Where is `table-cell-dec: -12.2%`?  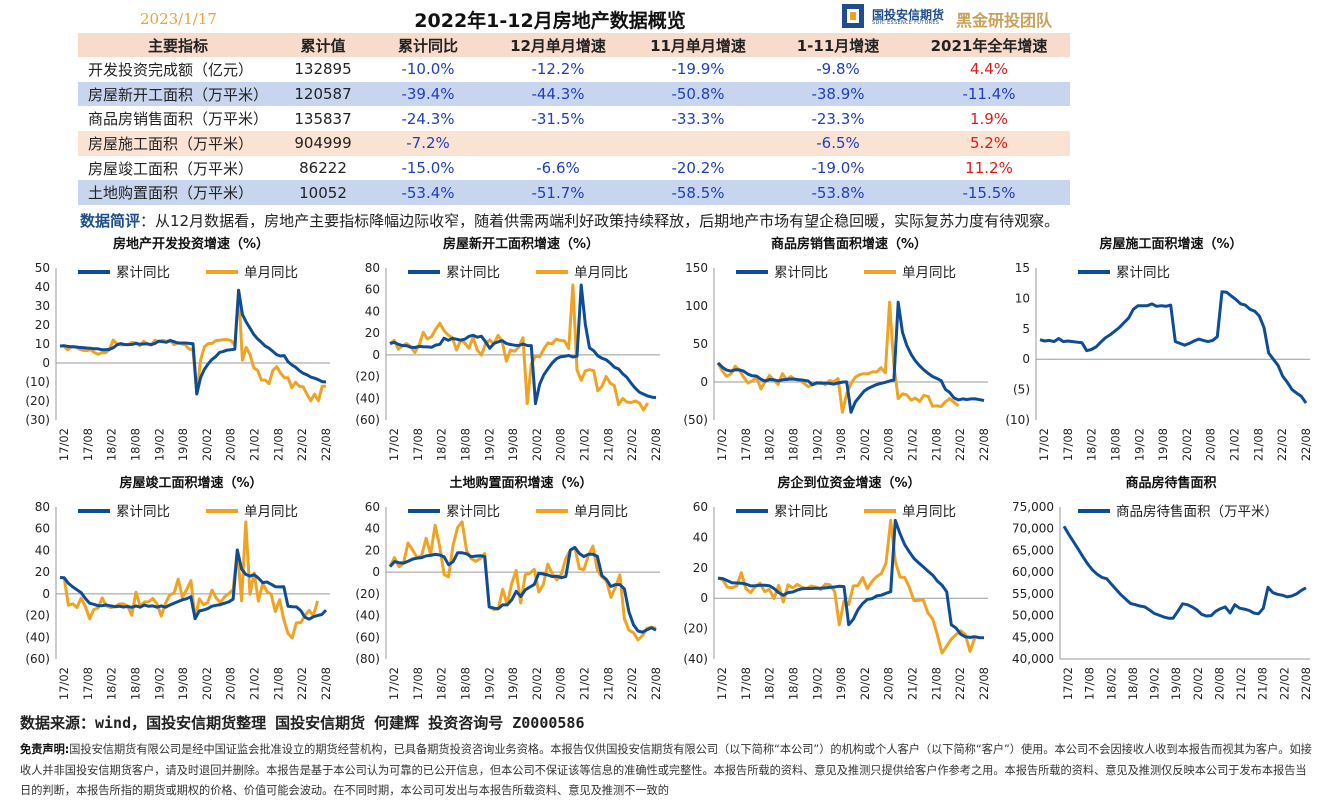 table-cell-dec: -12.2% is located at coordinates (558, 69).